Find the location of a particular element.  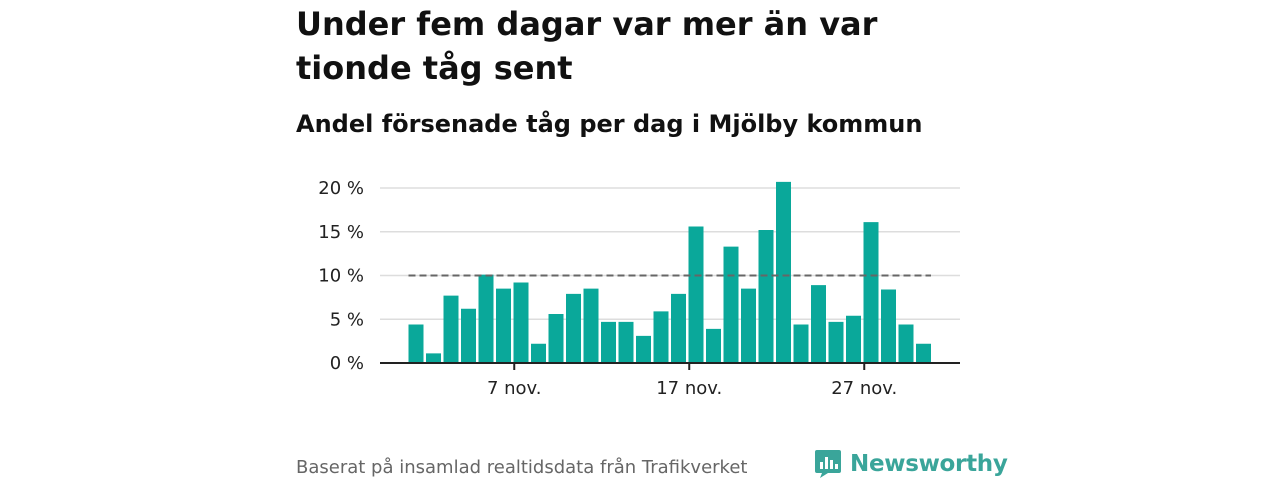

newsworthy-logo-icon is located at coordinates (828, 464).